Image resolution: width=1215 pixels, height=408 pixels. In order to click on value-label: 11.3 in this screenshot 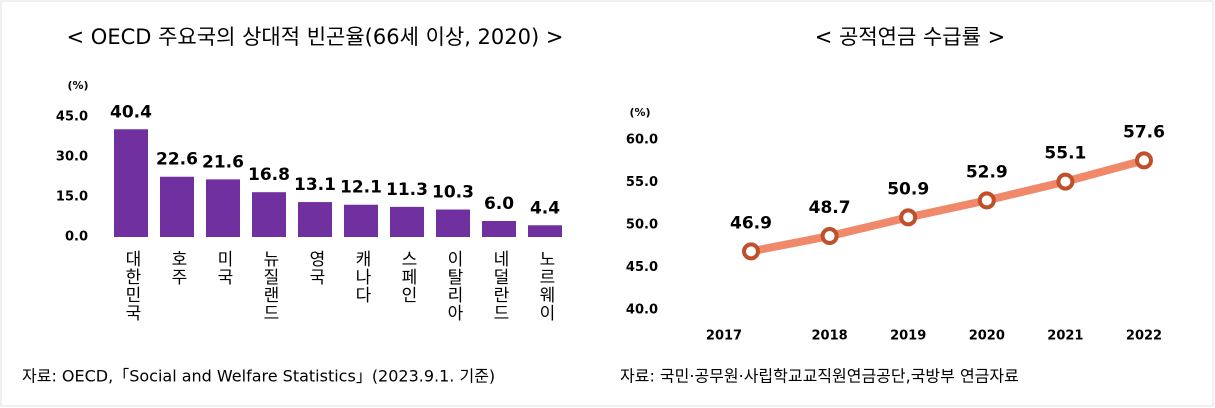, I will do `click(407, 190)`.